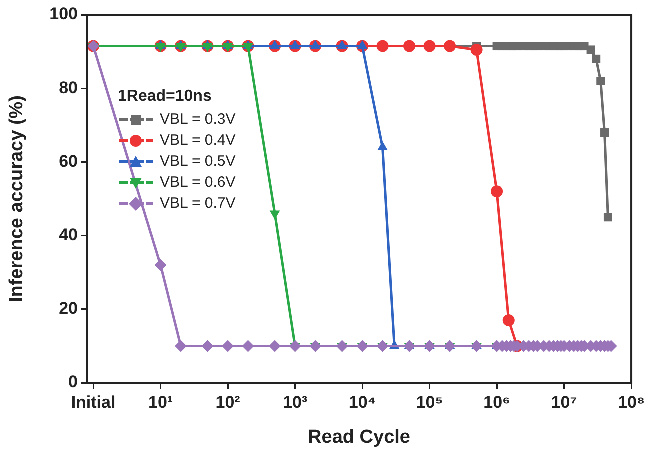 Image resolution: width=649 pixels, height=453 pixels. What do you see at coordinates (198, 120) in the screenshot?
I see `legend-label: VBL = 0.3V` at bounding box center [198, 120].